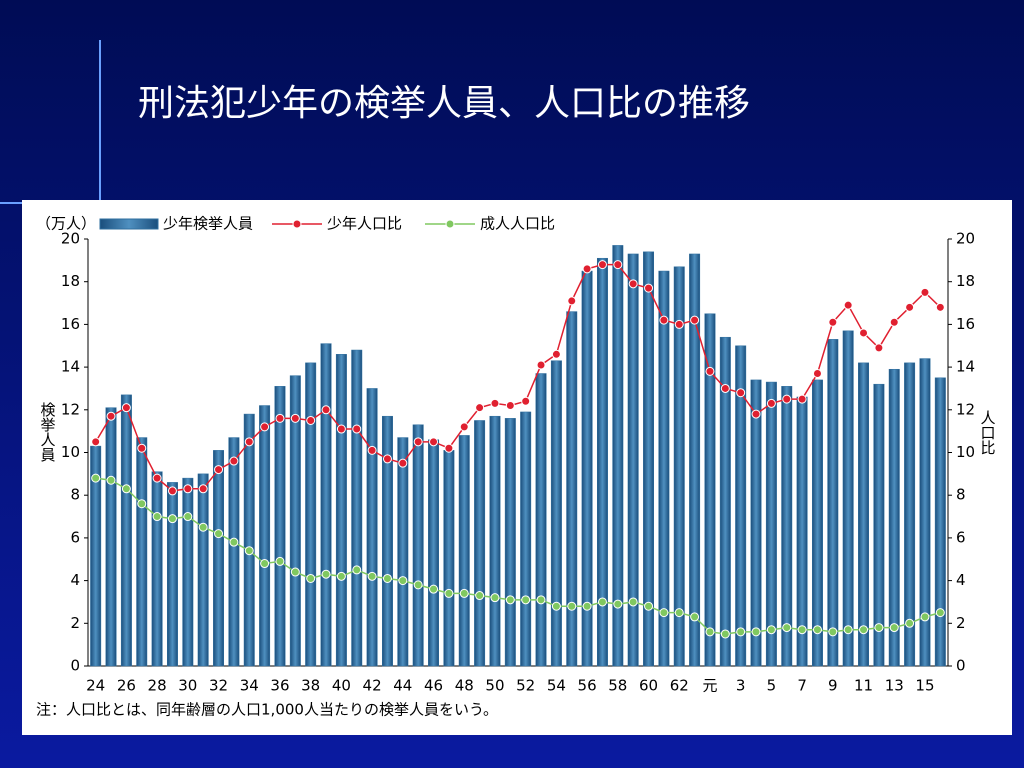 The height and width of the screenshot is (768, 1024). What do you see at coordinates (208, 224) in the screenshot?
I see `legend-label: 少年検挙人員` at bounding box center [208, 224].